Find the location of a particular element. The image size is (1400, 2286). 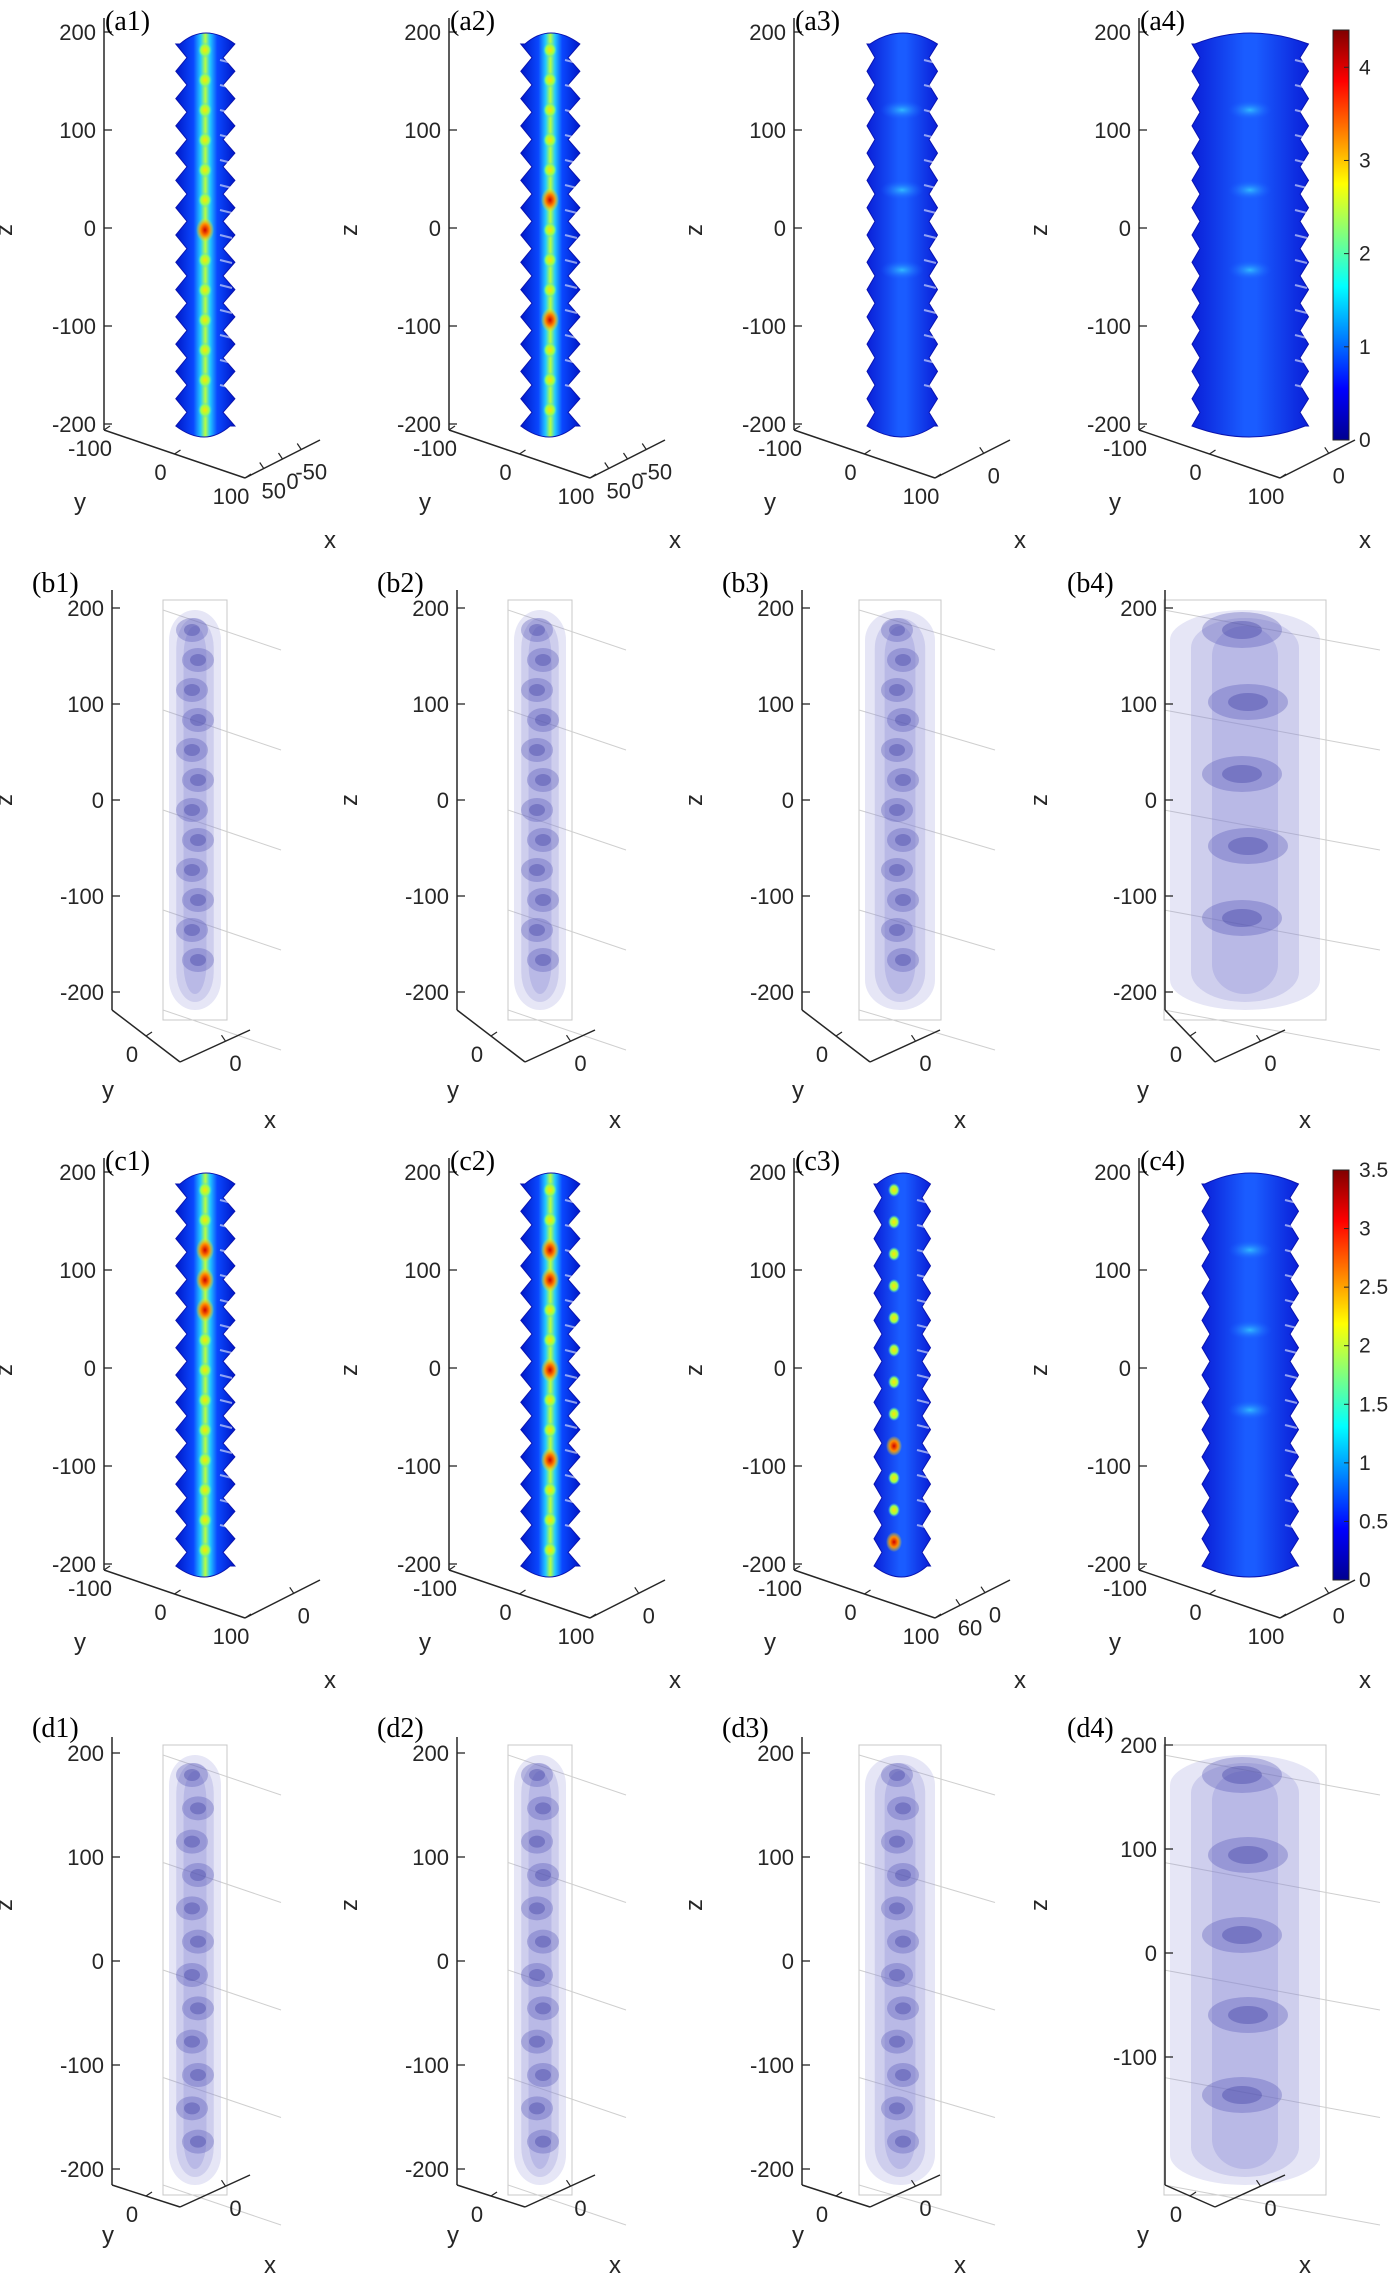

panel-label: (a3) is located at coordinates (817, 21).